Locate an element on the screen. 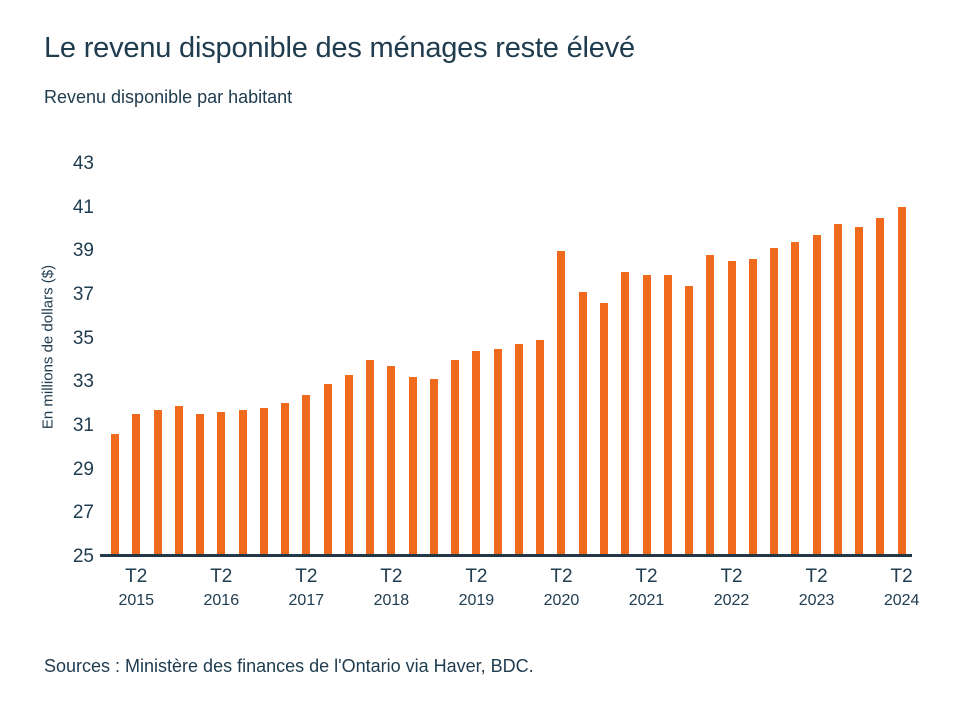 The height and width of the screenshot is (720, 960). x-tick-year: 2019 is located at coordinates (476, 600).